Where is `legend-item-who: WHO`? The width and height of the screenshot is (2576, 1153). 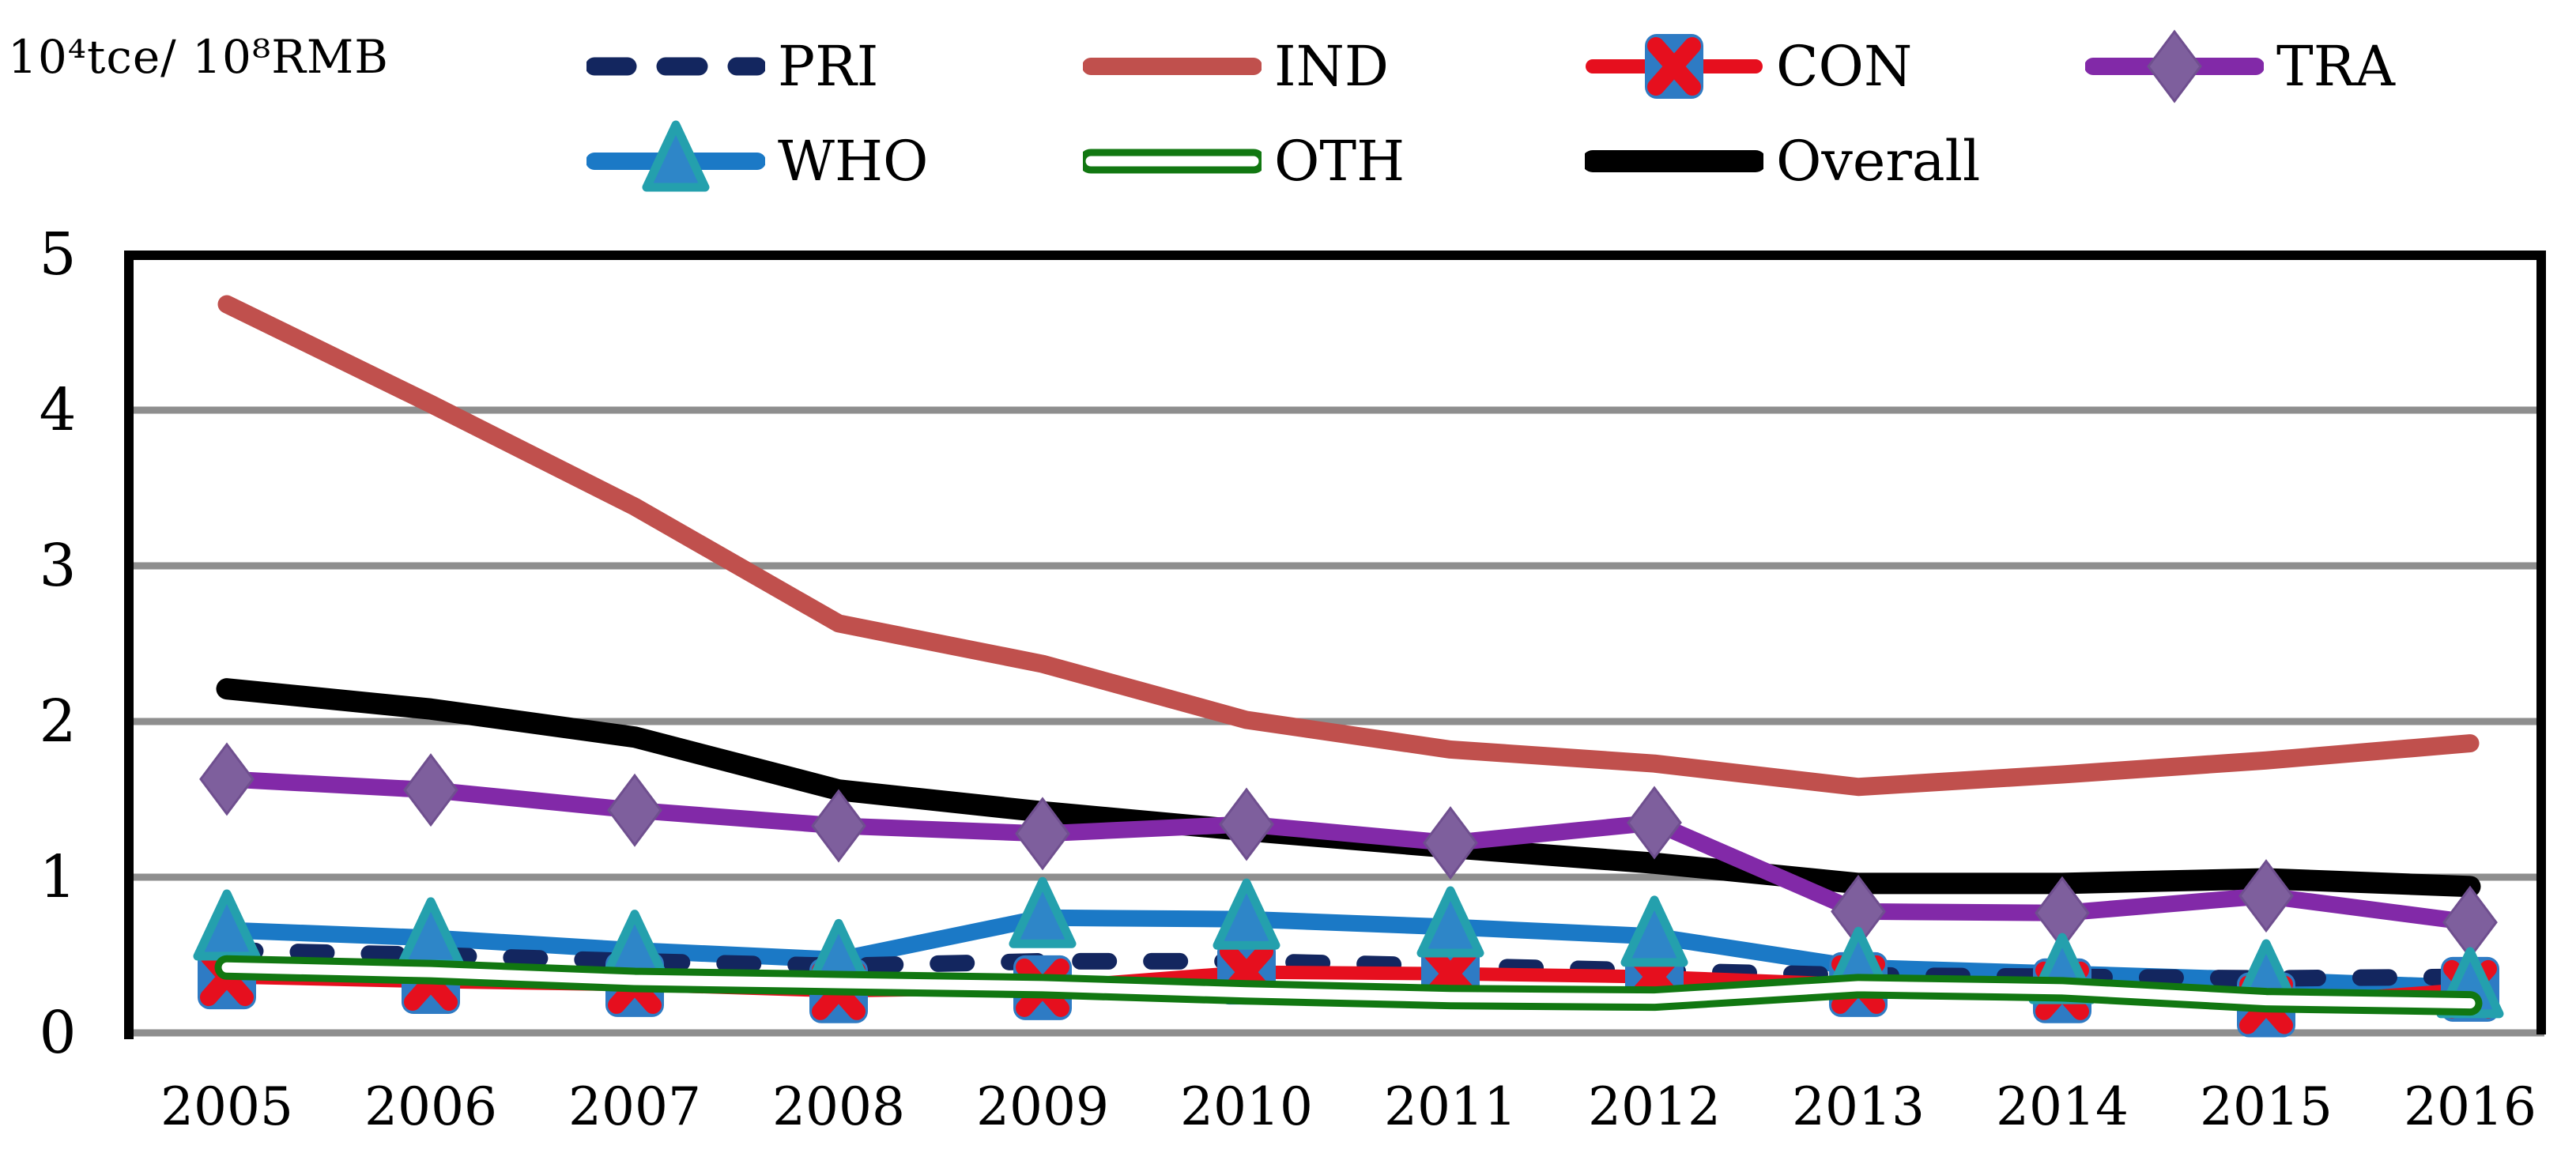
legend-item-who: WHO is located at coordinates (757, 161).